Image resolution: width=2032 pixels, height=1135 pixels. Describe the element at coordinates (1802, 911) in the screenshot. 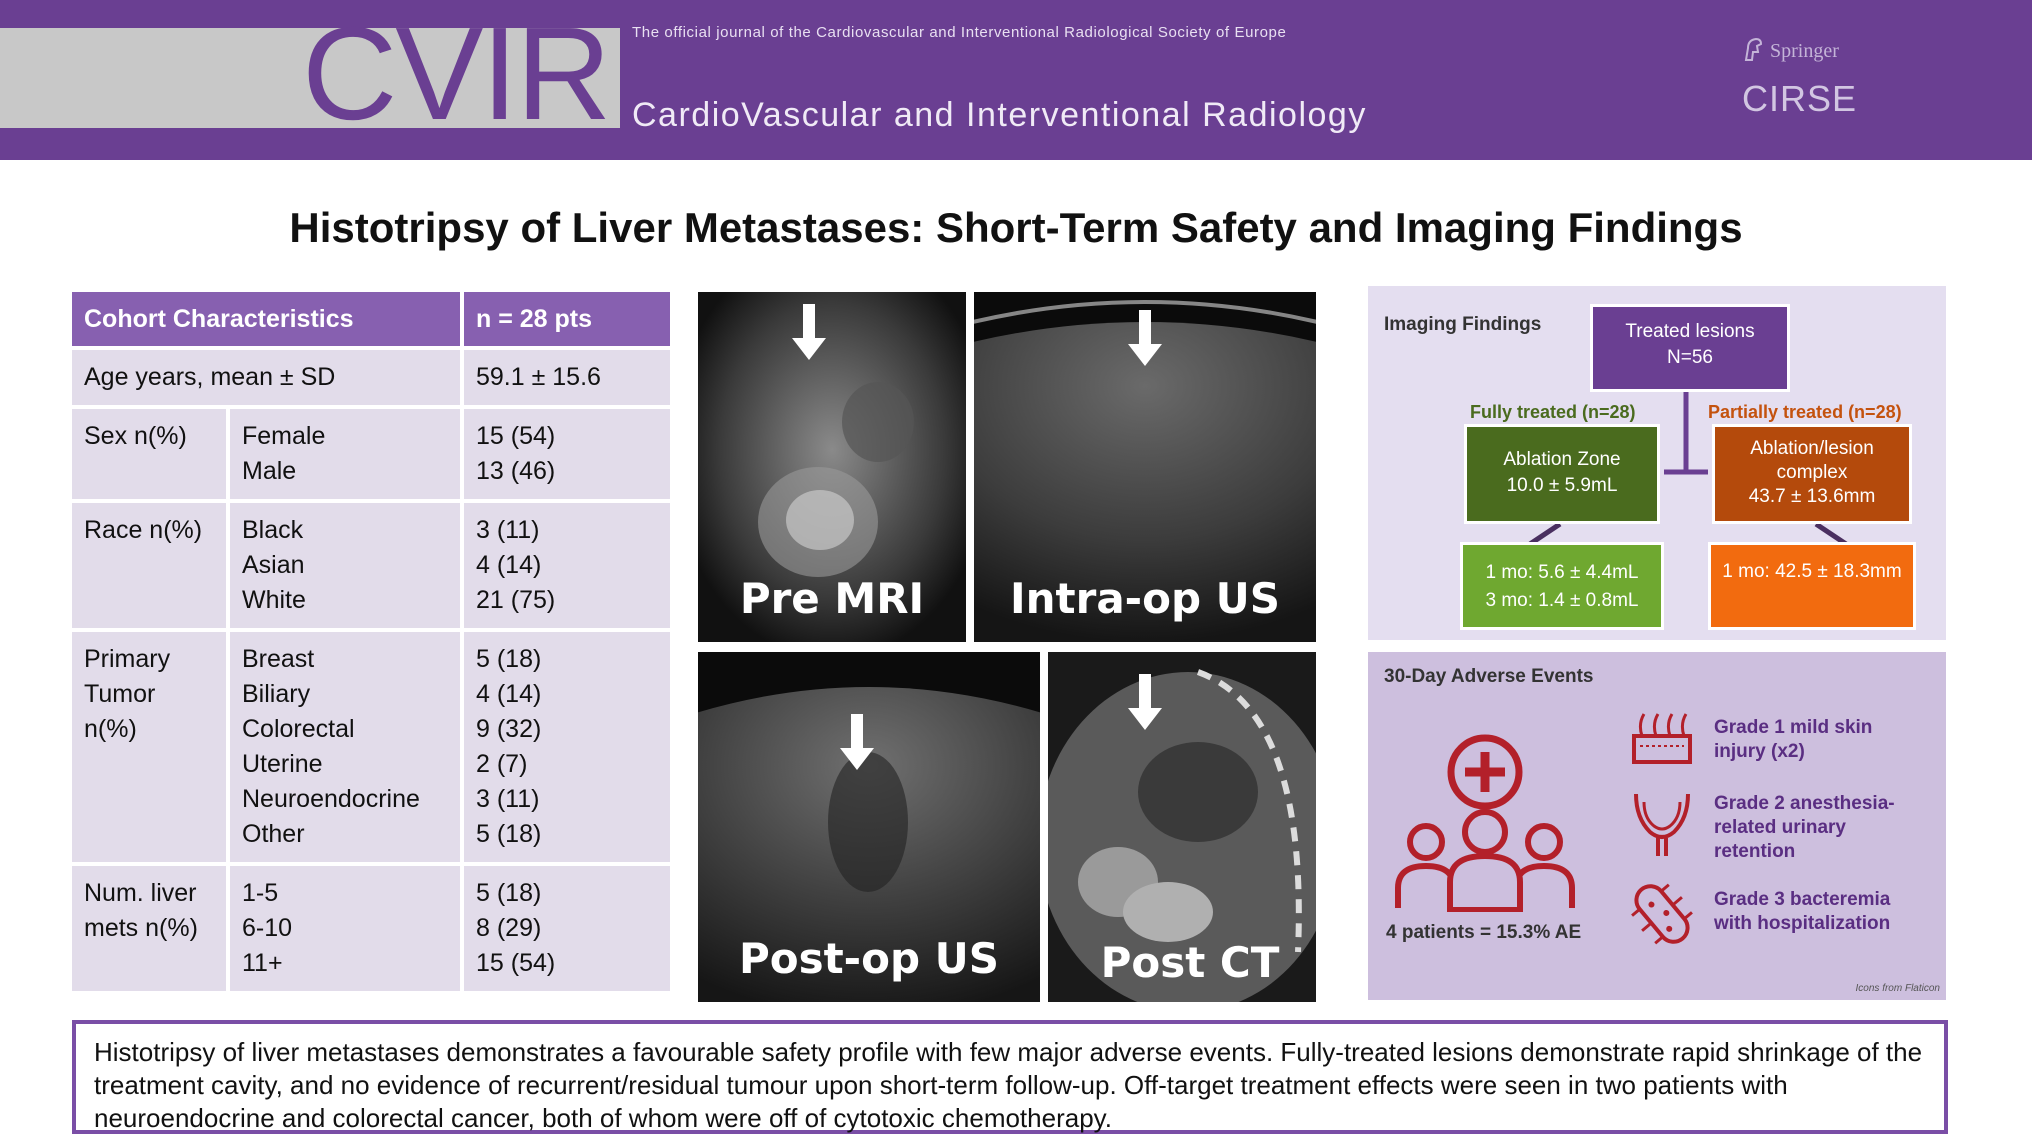

I see `adverse-item-bacteremia: Grade 3 bacteremia with hospitalization` at that location.